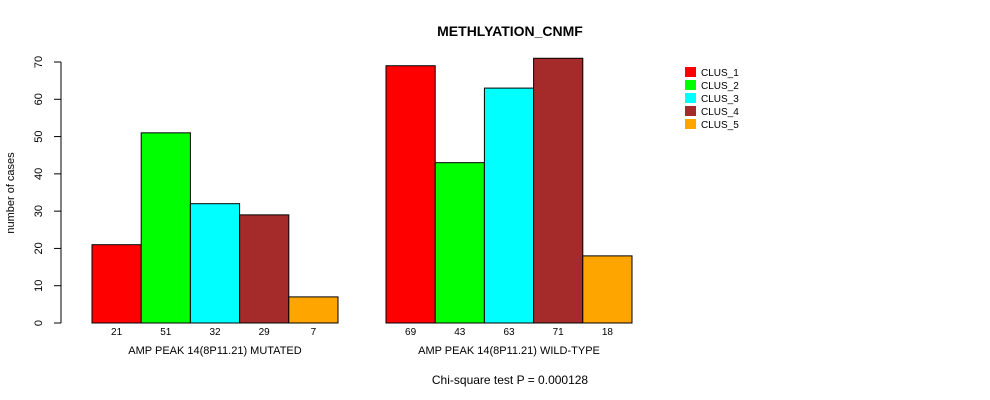 Image resolution: width=990 pixels, height=400 pixels. Describe the element at coordinates (720, 125) in the screenshot. I see `legend-label: CLUS_5` at that location.